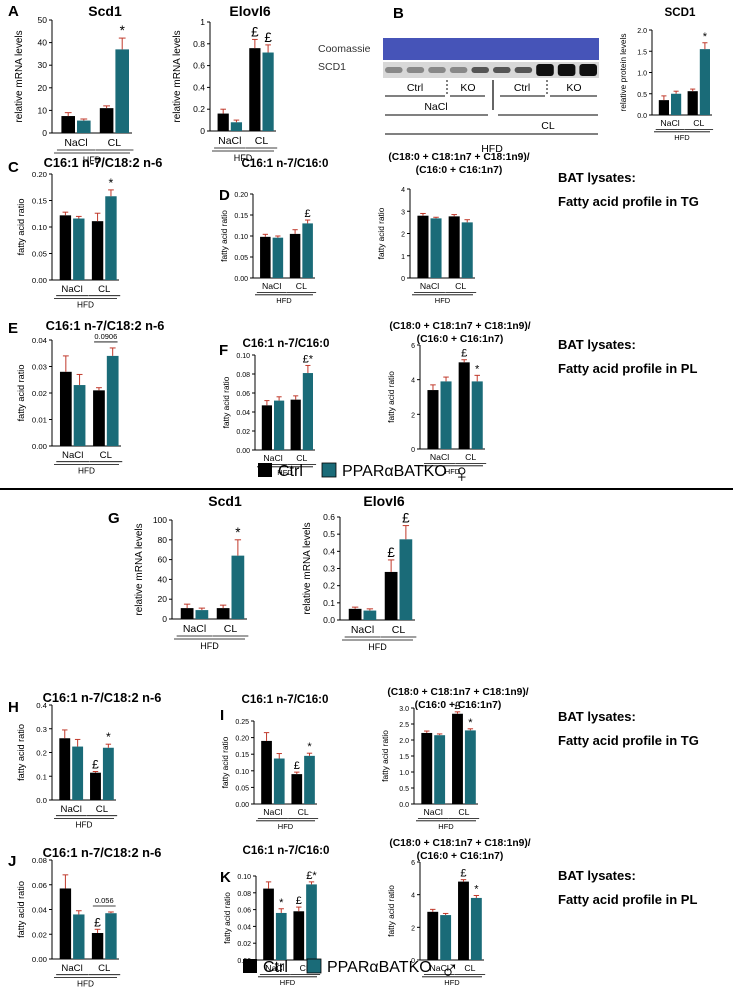 This screenshot has height=988, width=733. What do you see at coordinates (439, 457) in the screenshot?
I see `x-tick-label-F2: NaCl` at bounding box center [439, 457].